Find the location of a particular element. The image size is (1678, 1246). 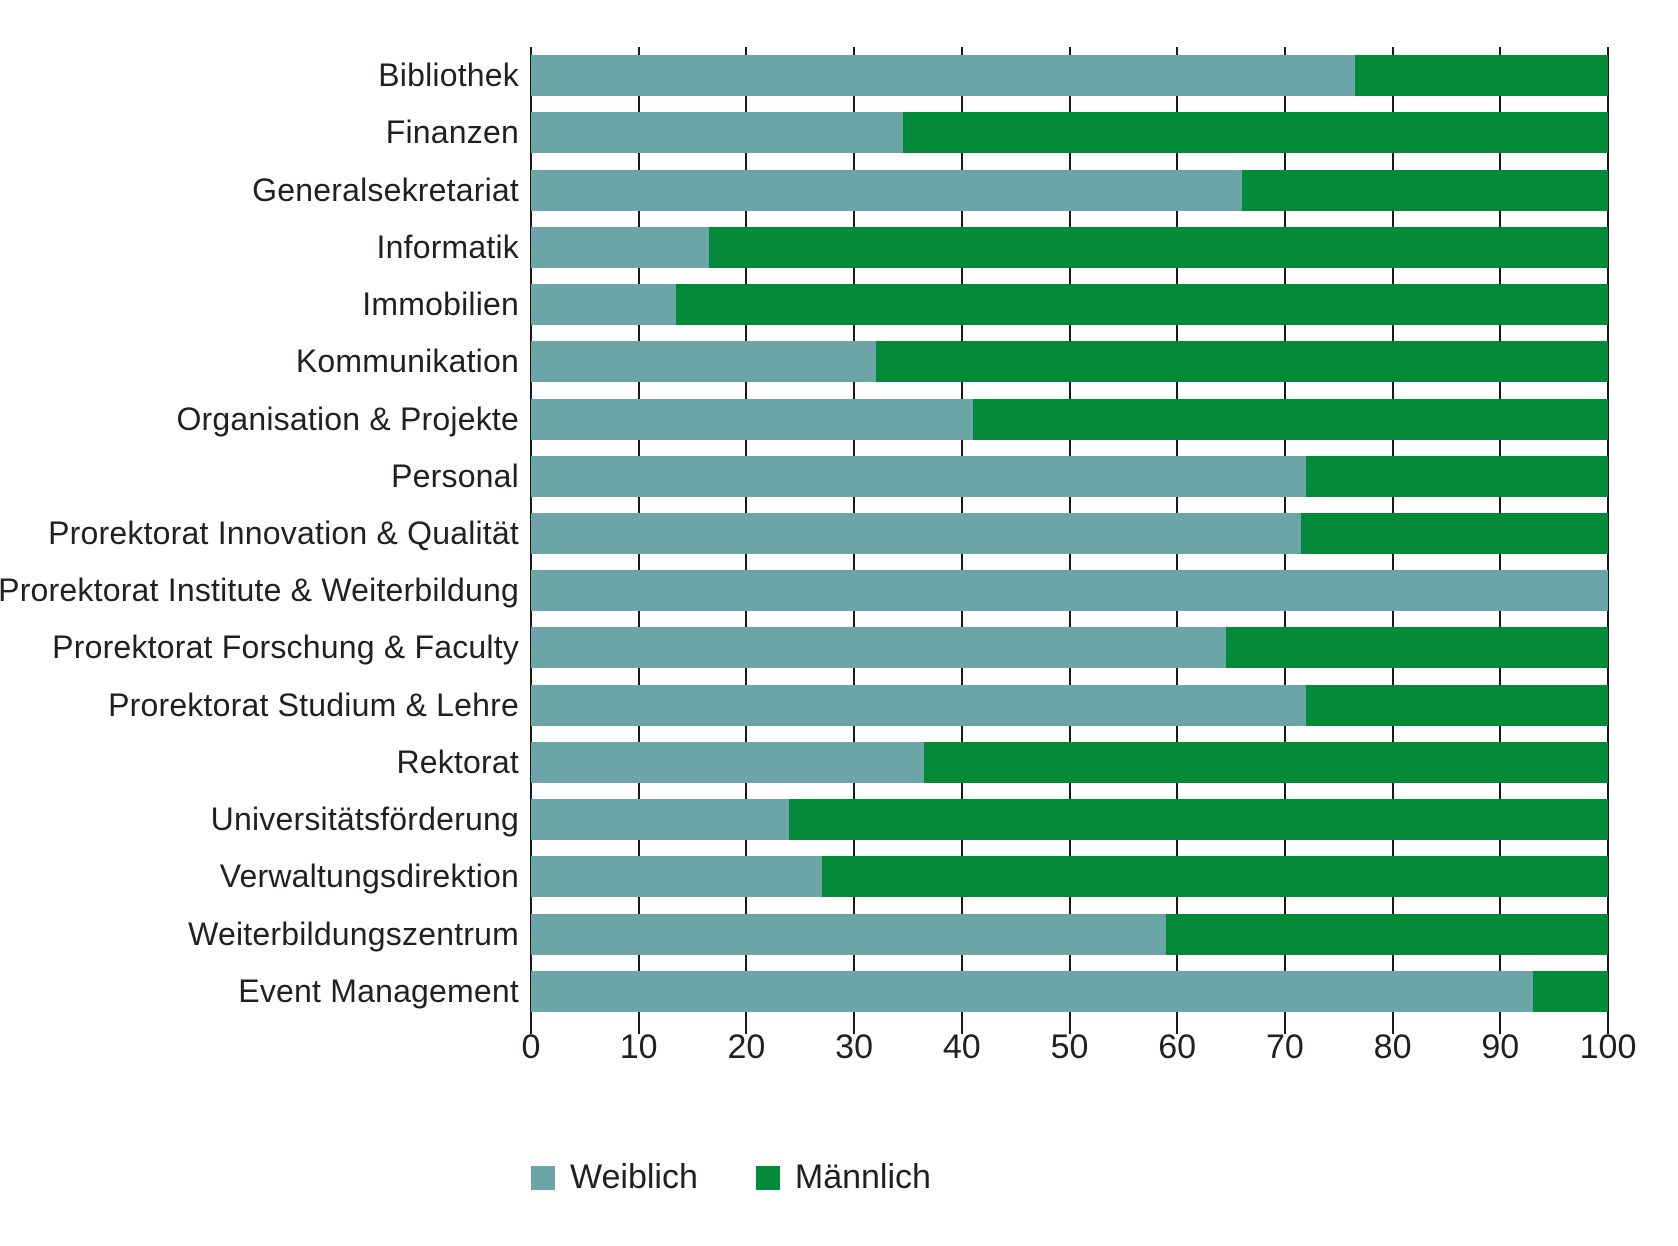

category-label: Universitätsförderung is located at coordinates (364, 819).